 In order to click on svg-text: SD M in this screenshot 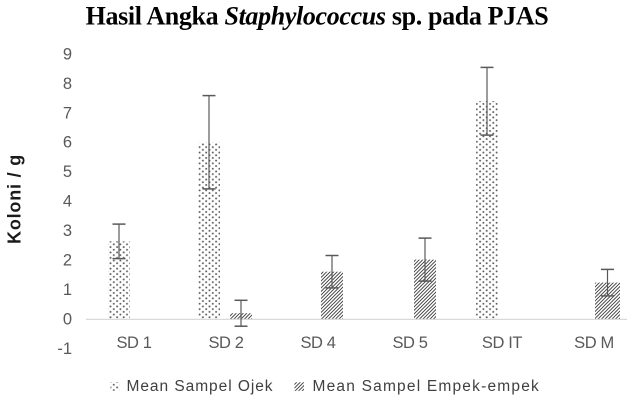, I will do `click(594, 343)`.